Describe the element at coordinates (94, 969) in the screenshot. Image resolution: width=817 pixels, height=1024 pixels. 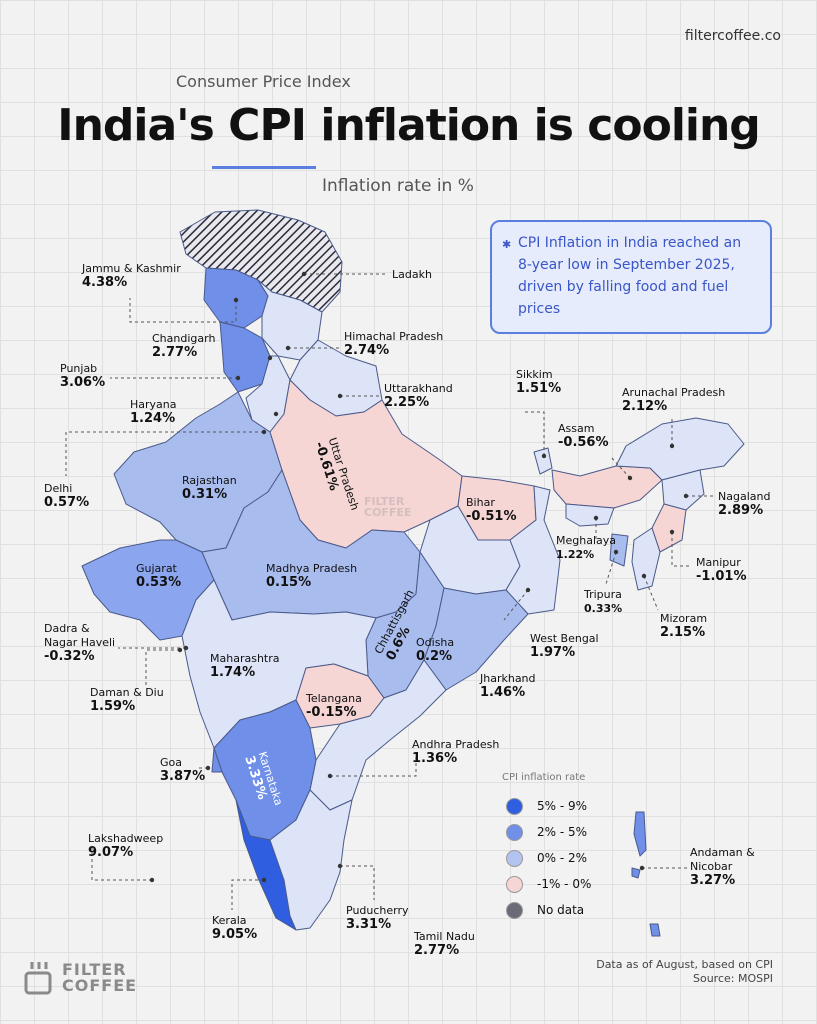
I see `brand-line1: FILTER` at that location.